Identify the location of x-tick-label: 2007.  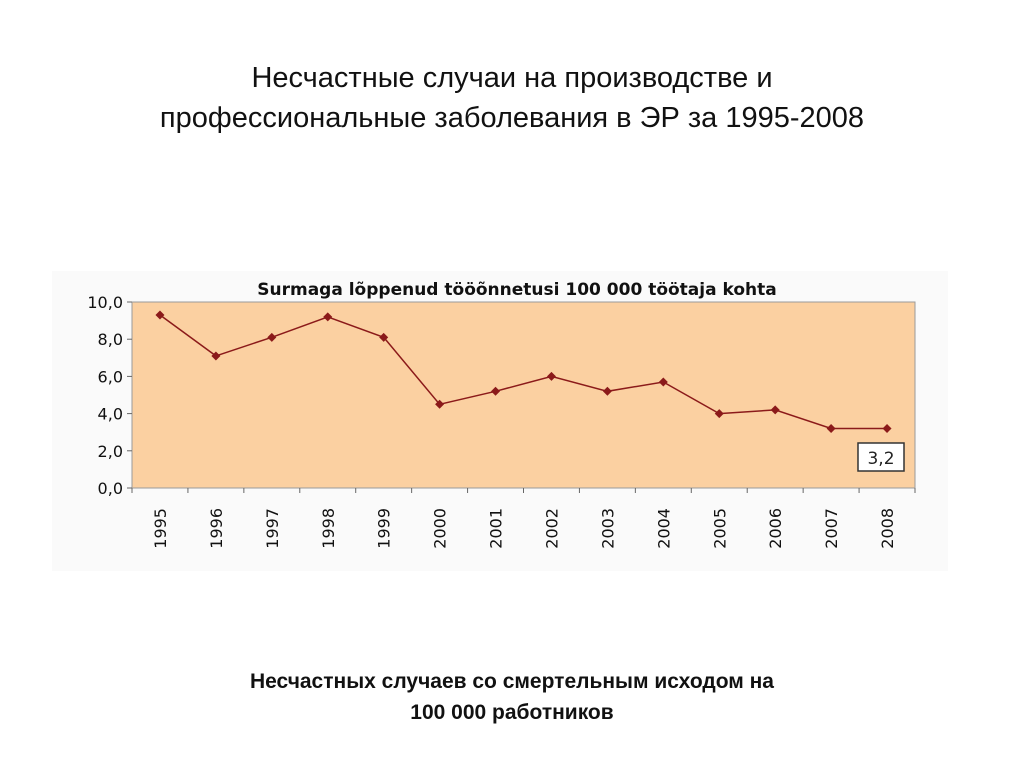
(831, 528).